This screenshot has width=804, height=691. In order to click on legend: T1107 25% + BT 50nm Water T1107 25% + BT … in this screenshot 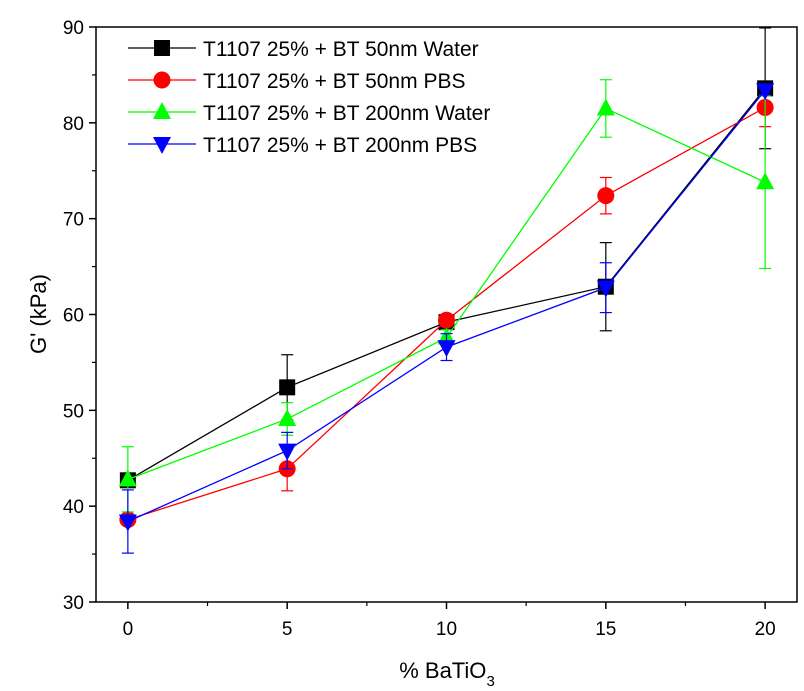, I will do `click(309, 97)`.